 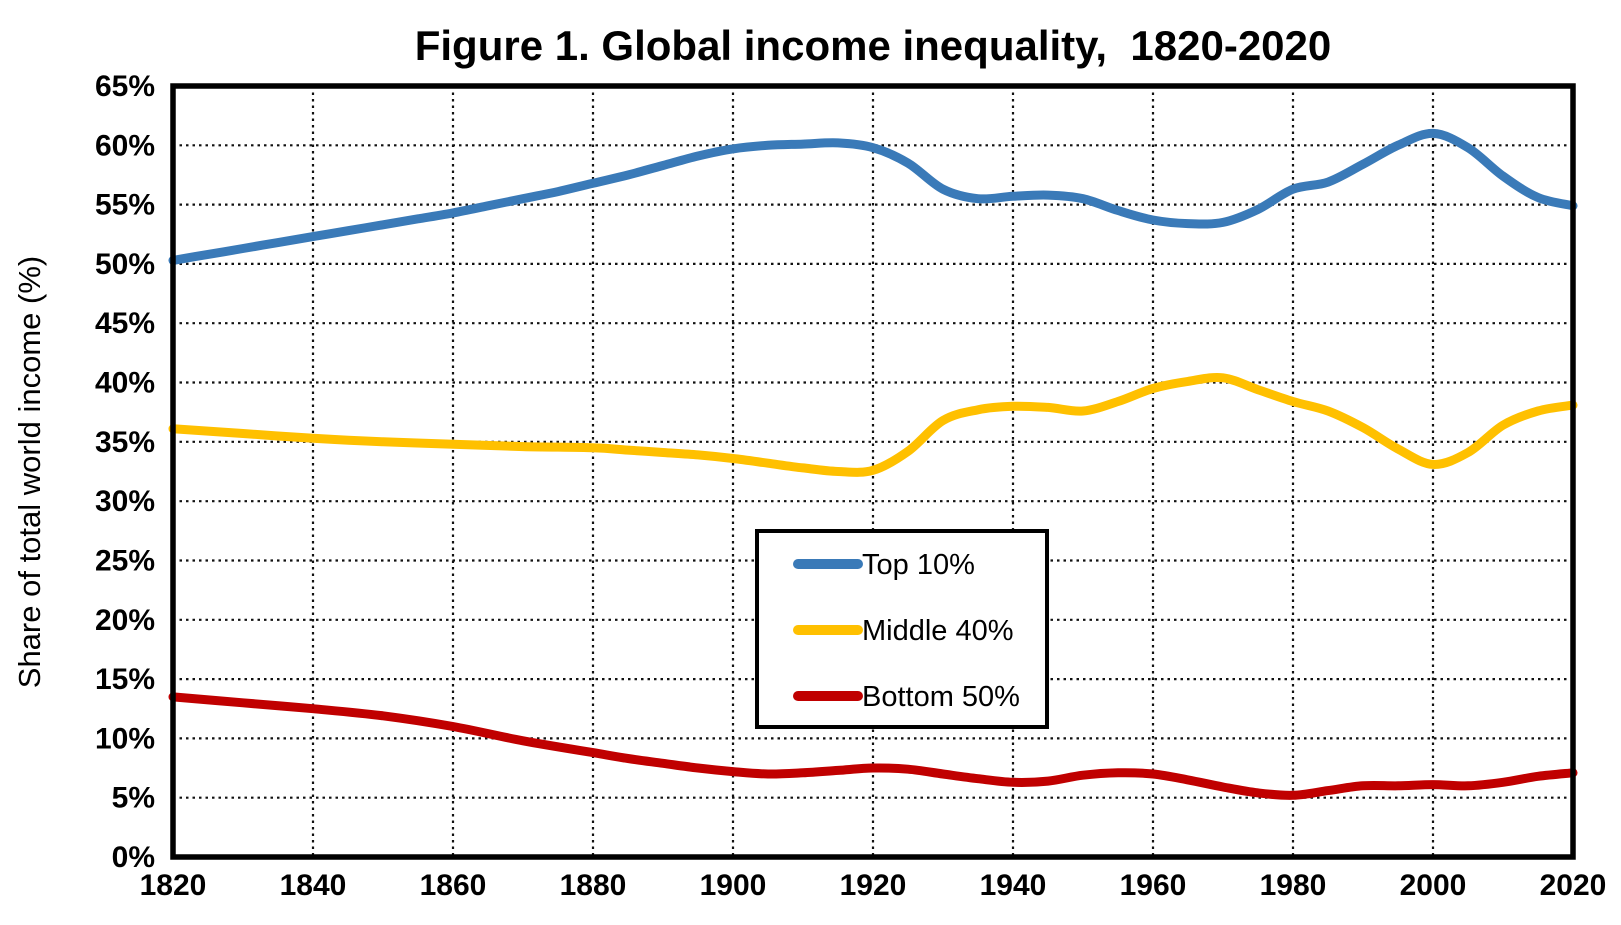 What do you see at coordinates (133, 857) in the screenshot?
I see `y-tick-0: 0%` at bounding box center [133, 857].